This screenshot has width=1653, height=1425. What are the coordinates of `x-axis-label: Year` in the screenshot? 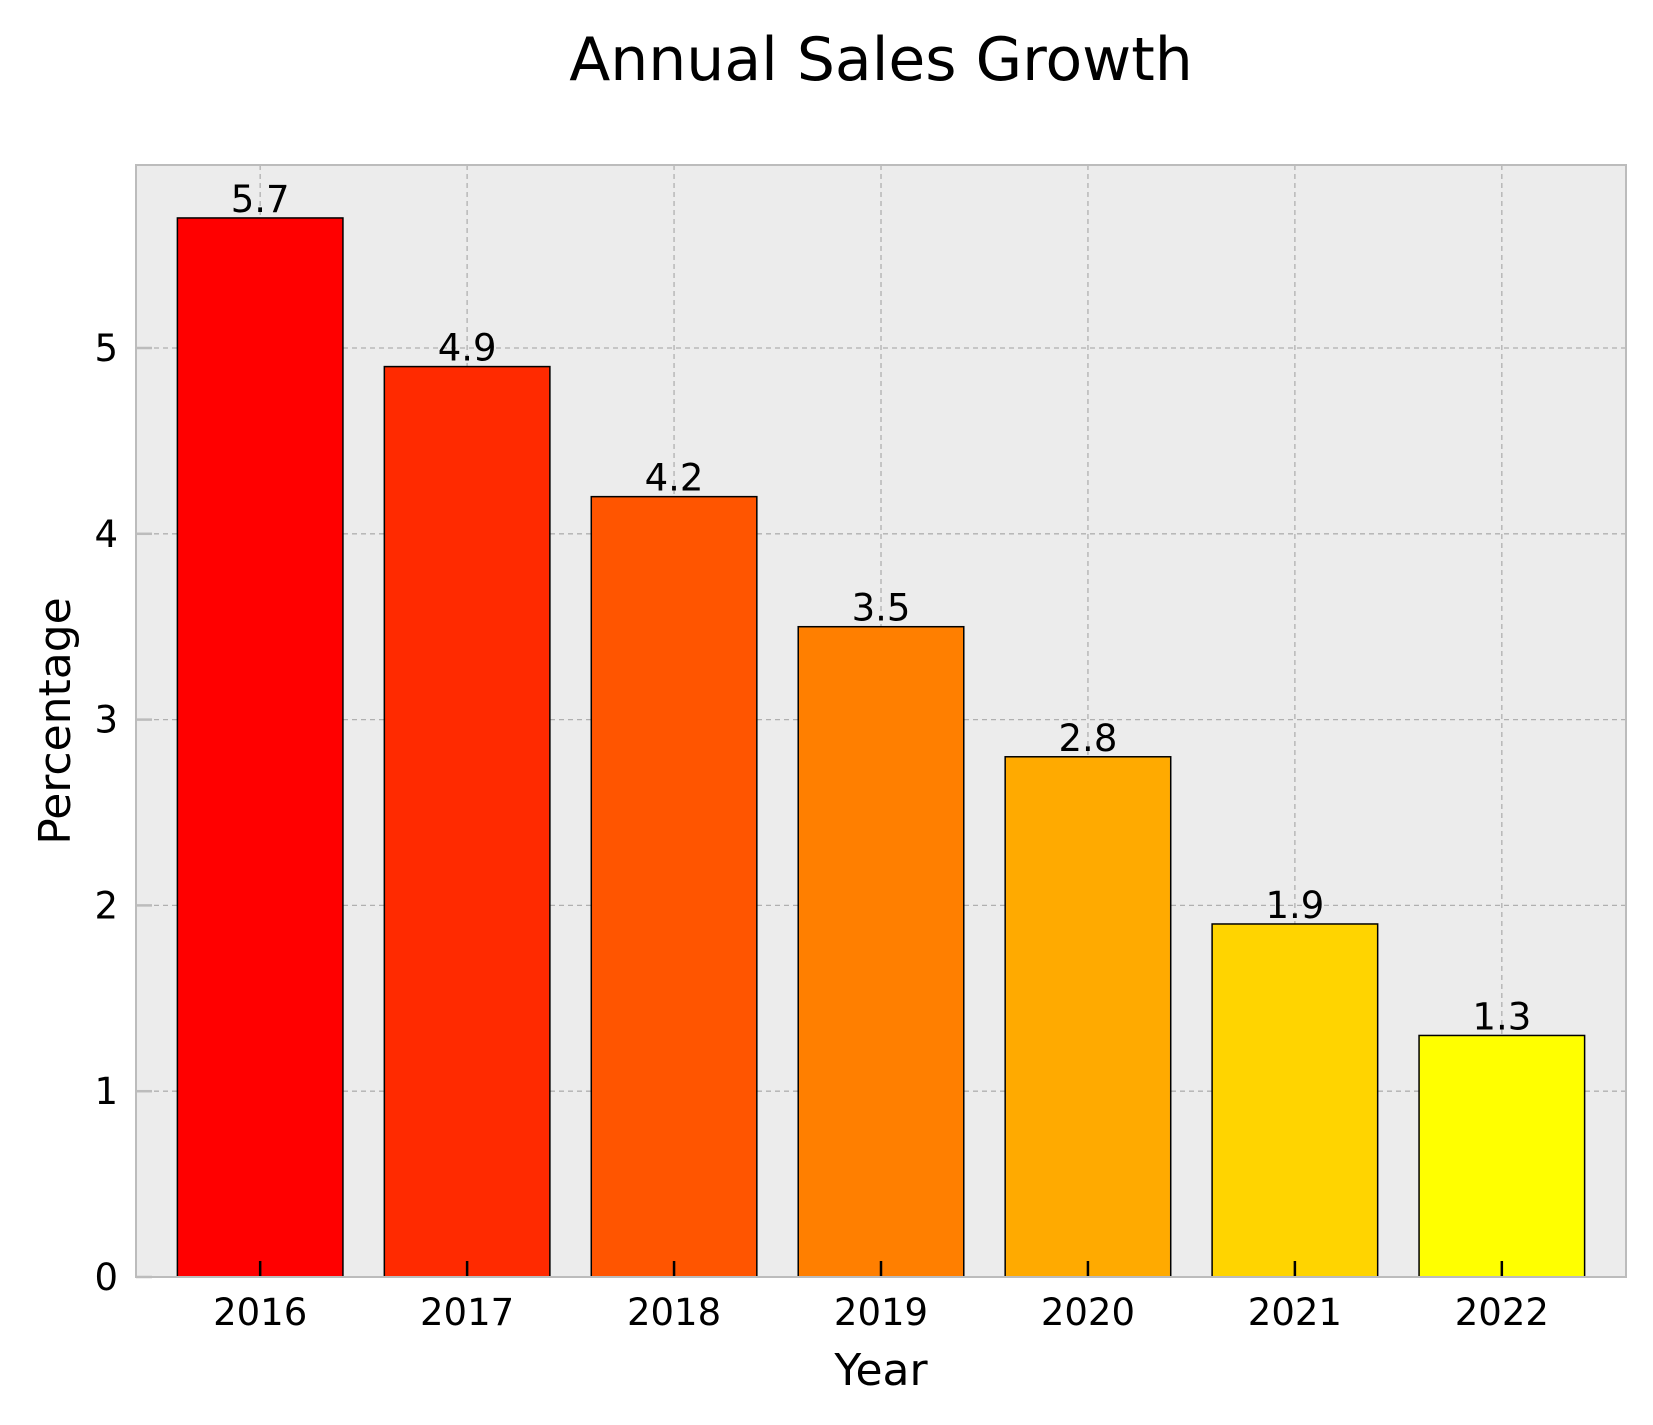 It's located at (880, 1370).